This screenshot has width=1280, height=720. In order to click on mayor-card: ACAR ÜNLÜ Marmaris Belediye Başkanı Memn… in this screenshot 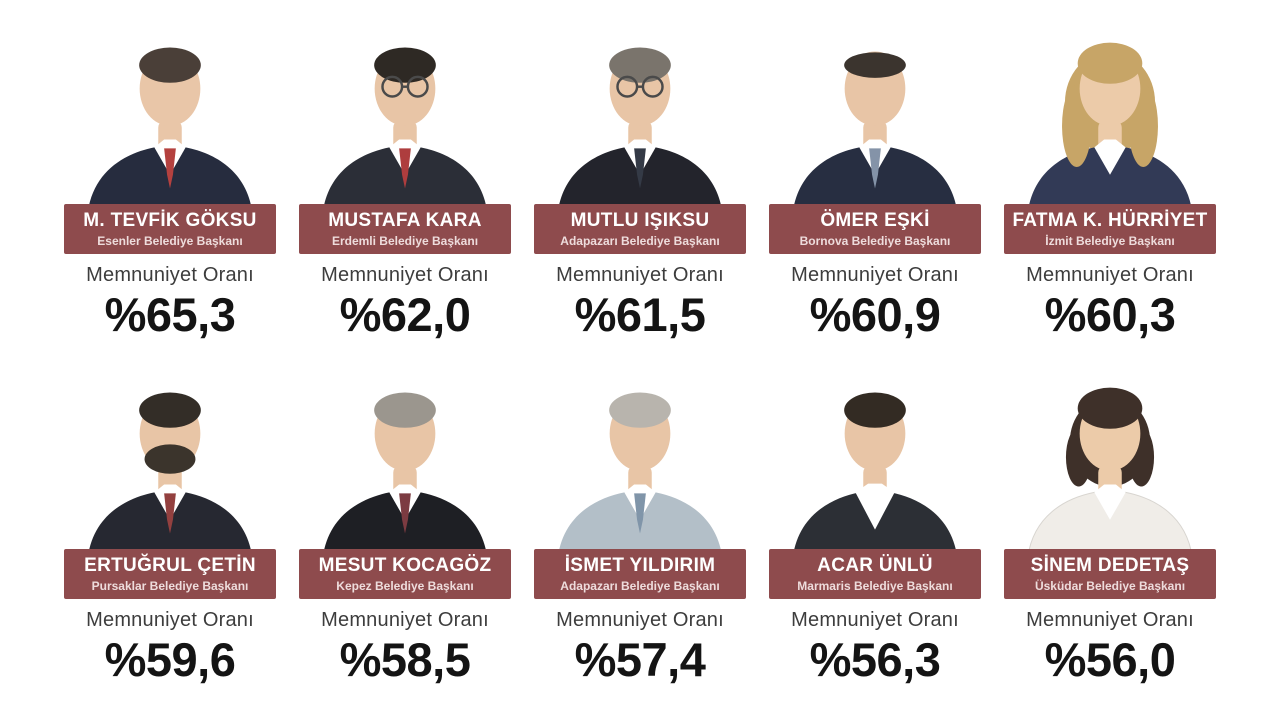, I will do `click(875, 528)`.